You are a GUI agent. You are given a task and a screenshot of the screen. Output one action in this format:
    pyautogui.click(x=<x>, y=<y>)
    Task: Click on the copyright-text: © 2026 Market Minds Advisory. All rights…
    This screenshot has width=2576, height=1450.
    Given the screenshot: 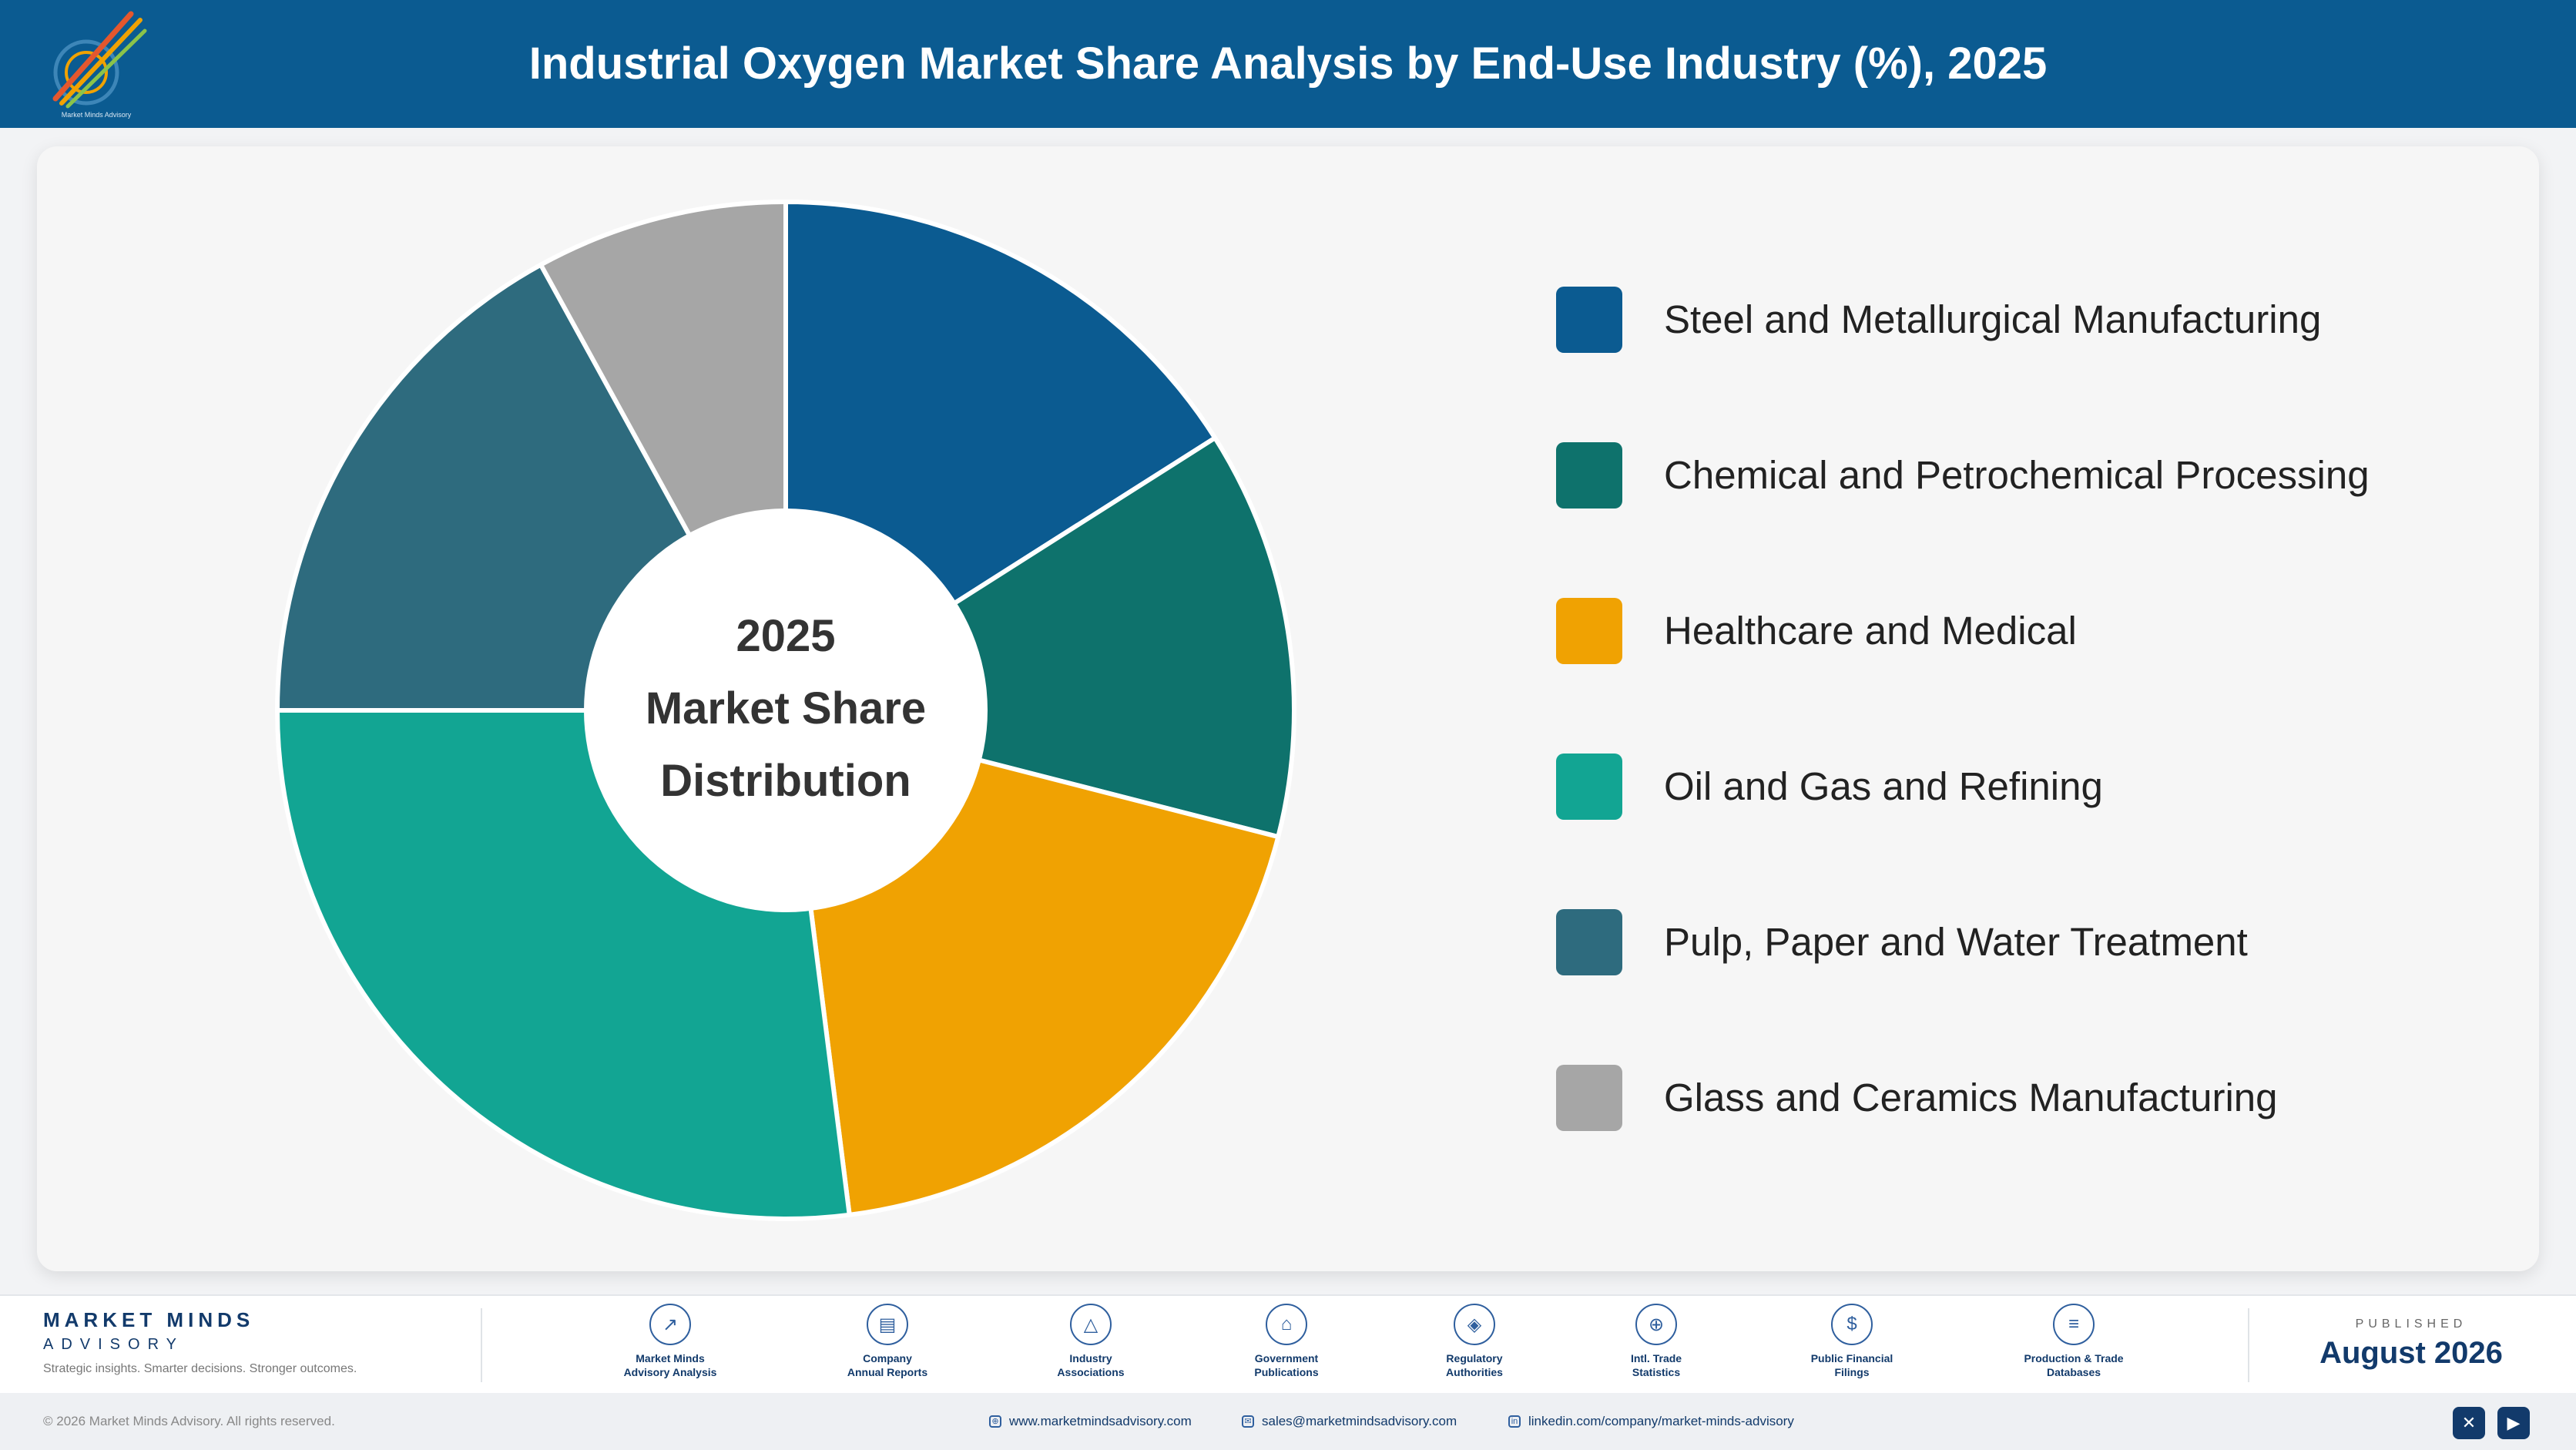 What is the action you would take?
    pyautogui.click(x=189, y=1421)
    